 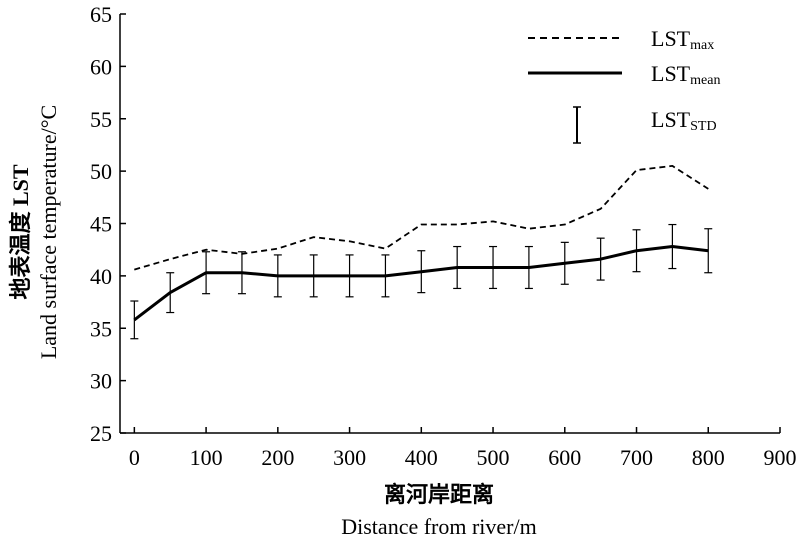 What do you see at coordinates (780, 457) in the screenshot?
I see `x-tick-label: 900` at bounding box center [780, 457].